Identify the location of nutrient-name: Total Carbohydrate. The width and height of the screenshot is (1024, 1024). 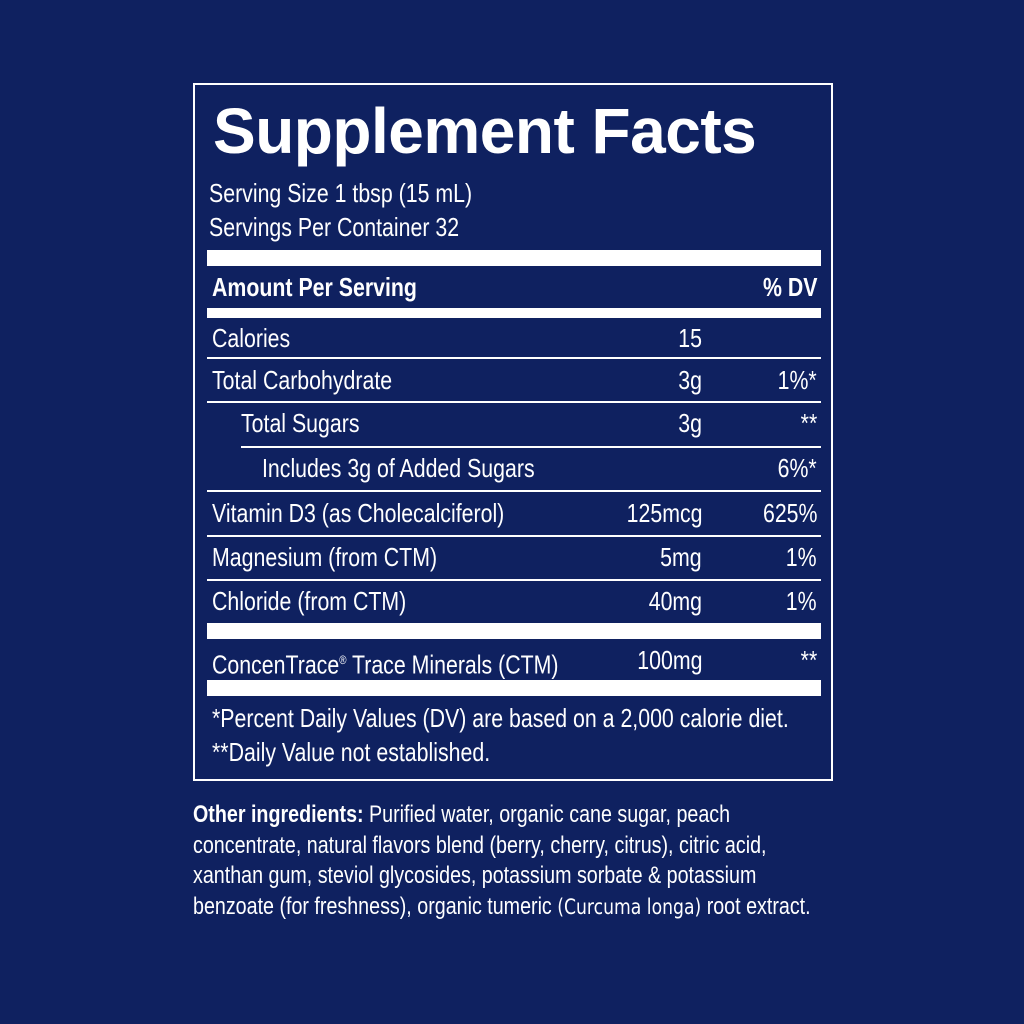
(302, 380).